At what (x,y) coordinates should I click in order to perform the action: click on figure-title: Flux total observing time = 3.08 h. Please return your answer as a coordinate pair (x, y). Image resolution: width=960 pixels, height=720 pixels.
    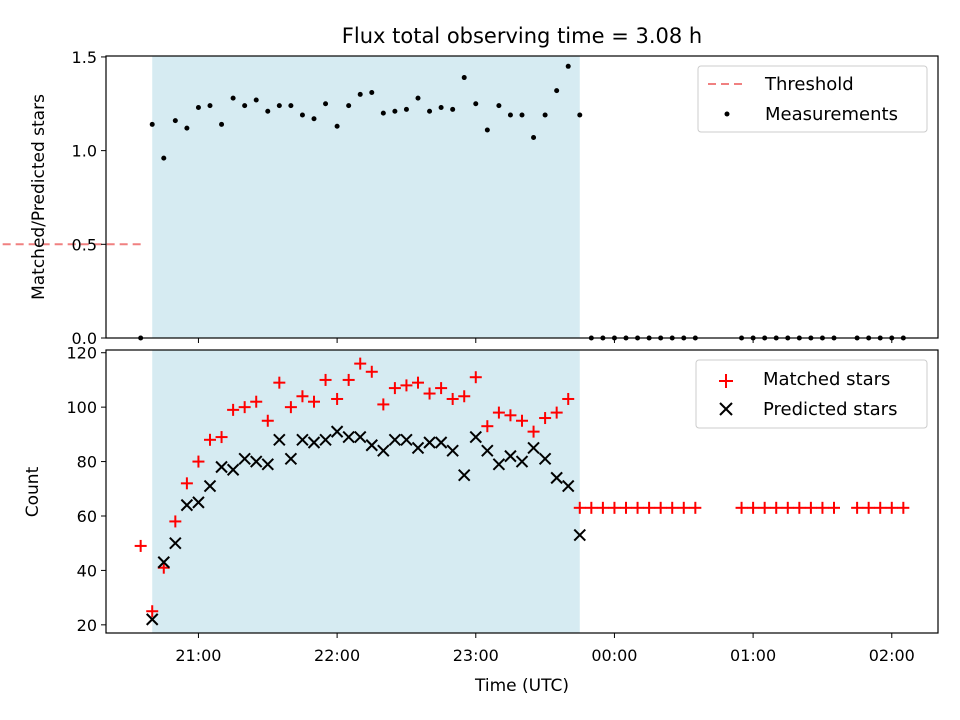
    Looking at the image, I should click on (522, 36).